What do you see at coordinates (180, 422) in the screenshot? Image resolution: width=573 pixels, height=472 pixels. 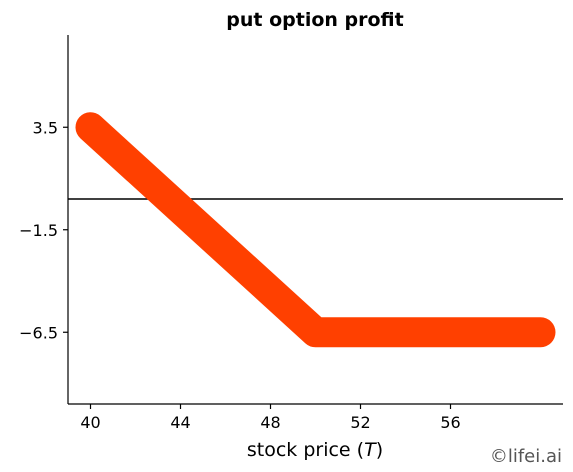 I see `x-tick-label: 44` at bounding box center [180, 422].